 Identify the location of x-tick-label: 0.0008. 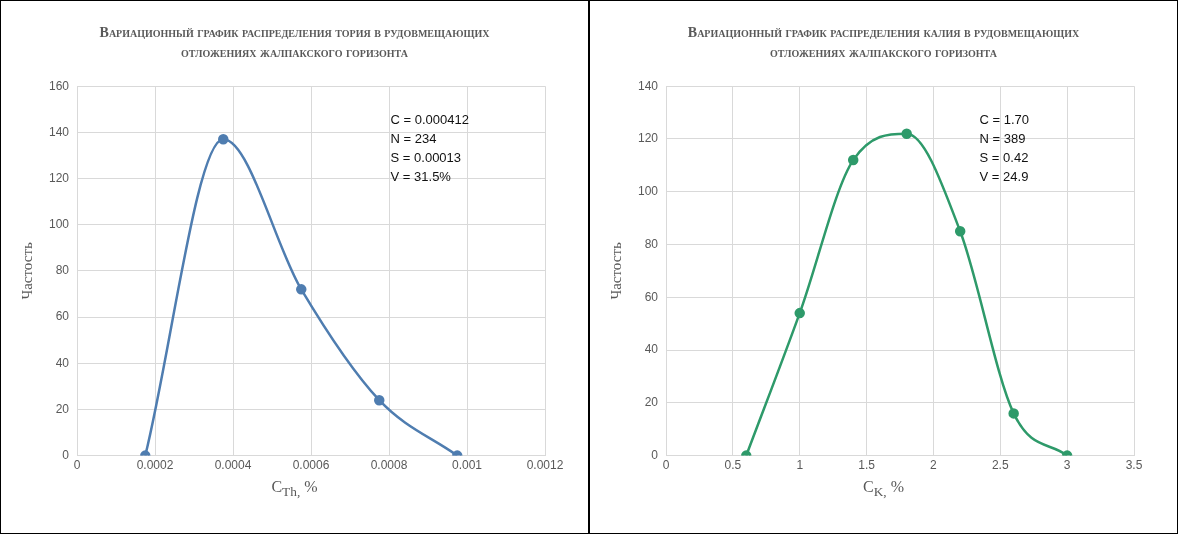
(389, 465).